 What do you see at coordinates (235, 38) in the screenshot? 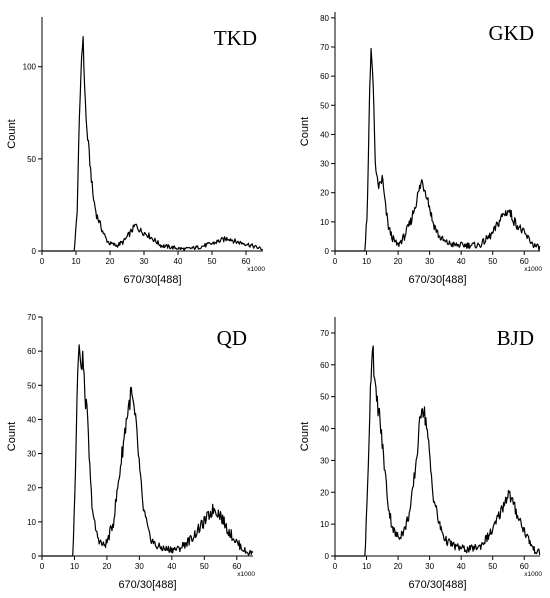
I see `panel-label: TKD` at bounding box center [235, 38].